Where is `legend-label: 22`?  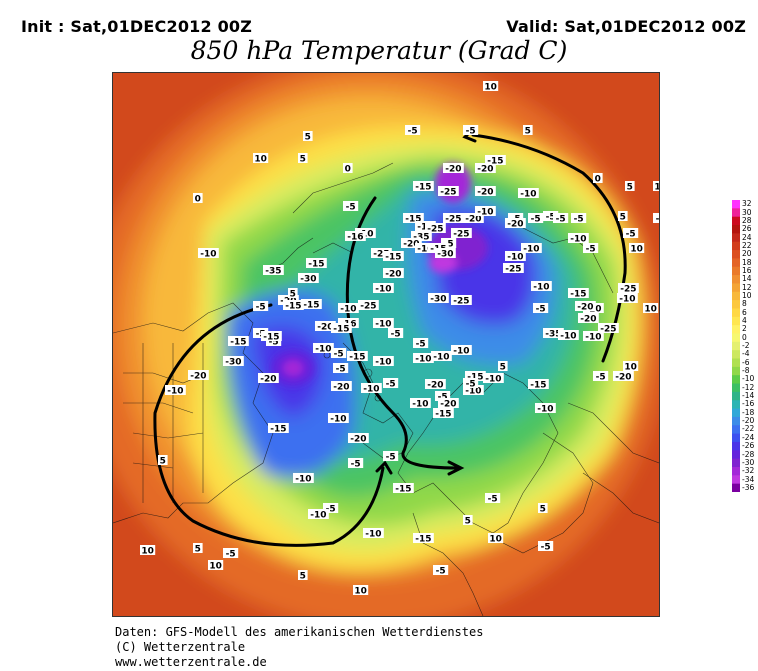
legend-label: 22 is located at coordinates (747, 245).